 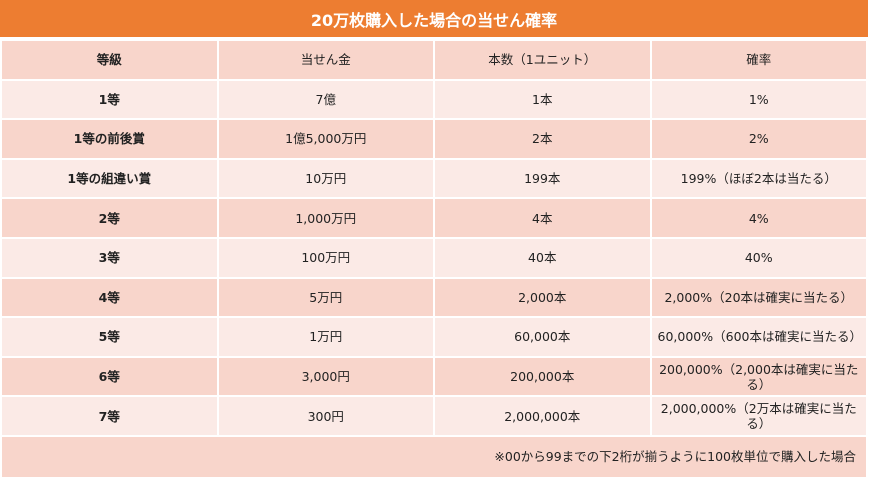 I want to click on footnote-row: ※00から99までの下2桁が揃うように100枚単位で購入した場合, so click(x=434, y=456).